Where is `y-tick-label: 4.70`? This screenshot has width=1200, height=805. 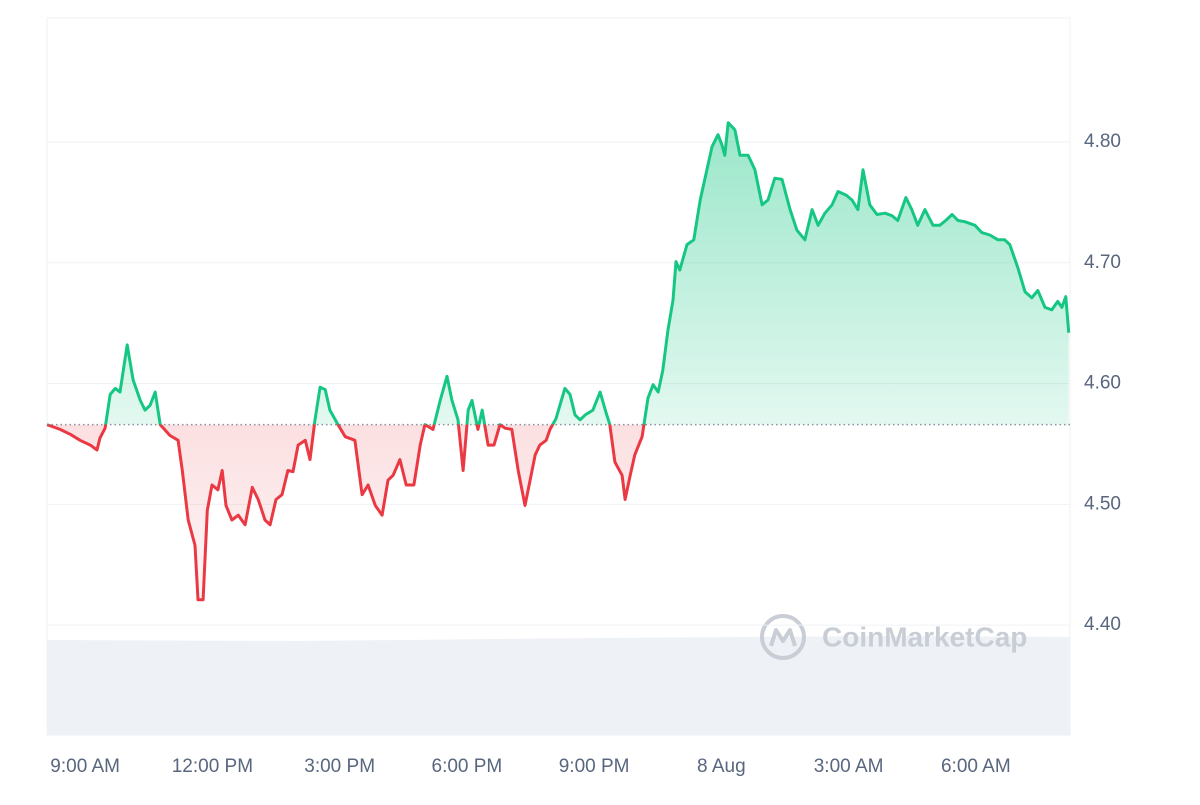 y-tick-label: 4.70 is located at coordinates (1102, 262).